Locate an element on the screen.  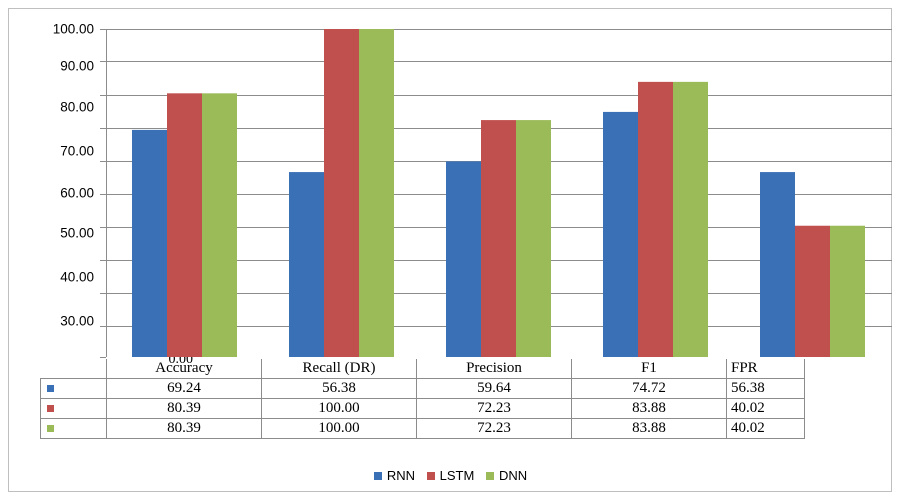
data-table-row-dnn: 80.39 100.00 72.23 83.88 40.02 is located at coordinates (422, 428).